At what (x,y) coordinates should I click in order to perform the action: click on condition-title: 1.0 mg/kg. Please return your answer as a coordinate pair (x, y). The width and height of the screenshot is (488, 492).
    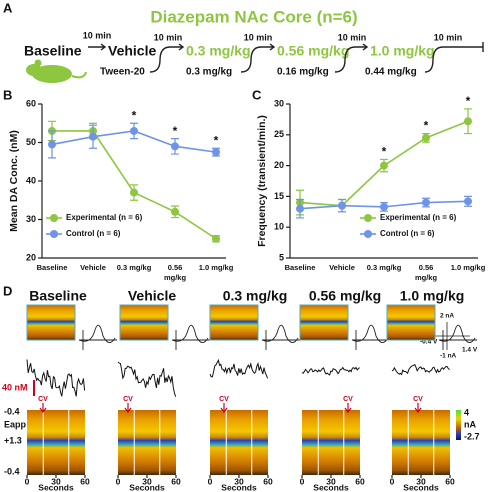
    Looking at the image, I should click on (432, 296).